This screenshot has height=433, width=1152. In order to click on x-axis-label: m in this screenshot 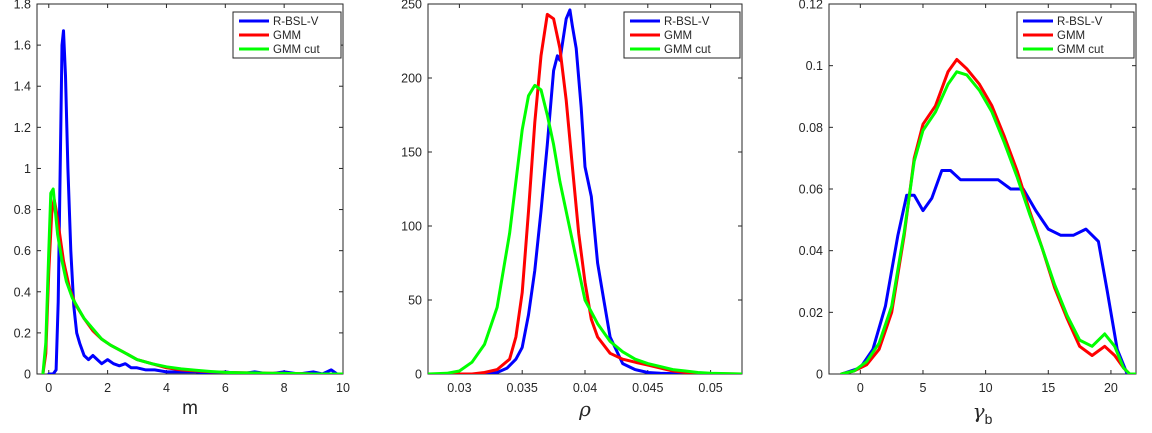, I will do `click(190, 408)`.